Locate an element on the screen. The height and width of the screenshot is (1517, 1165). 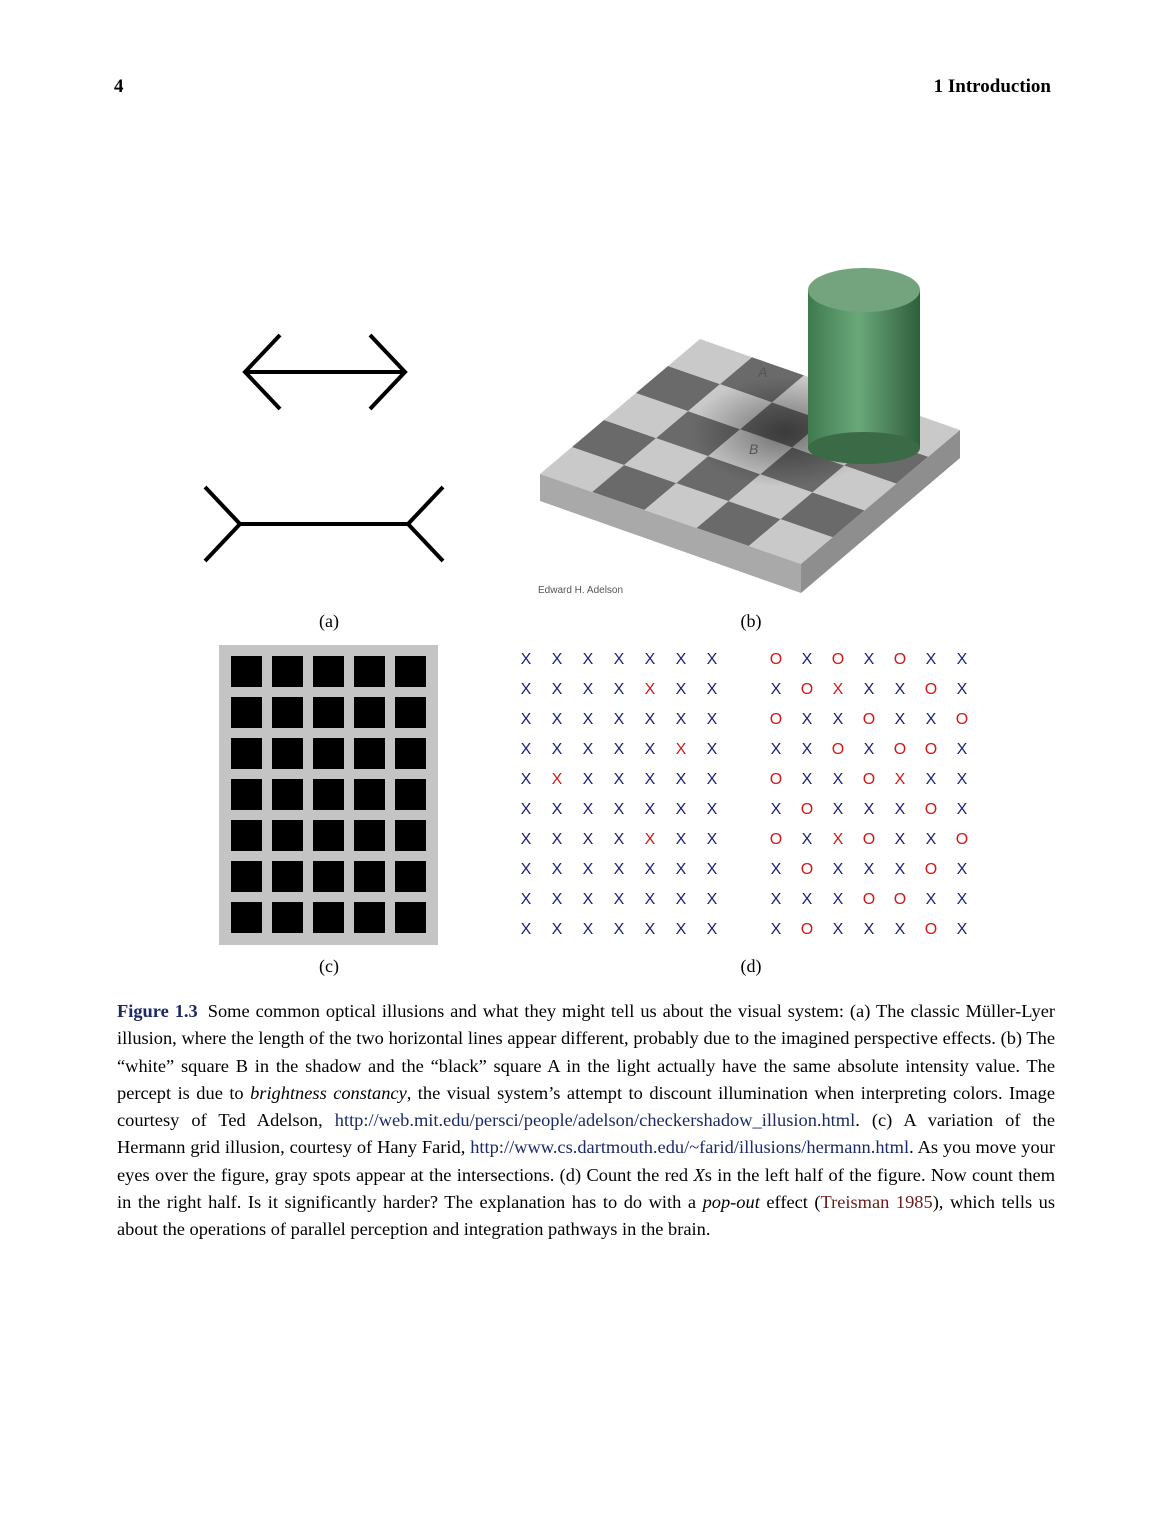
panel-label-c: (c) is located at coordinates (329, 966).